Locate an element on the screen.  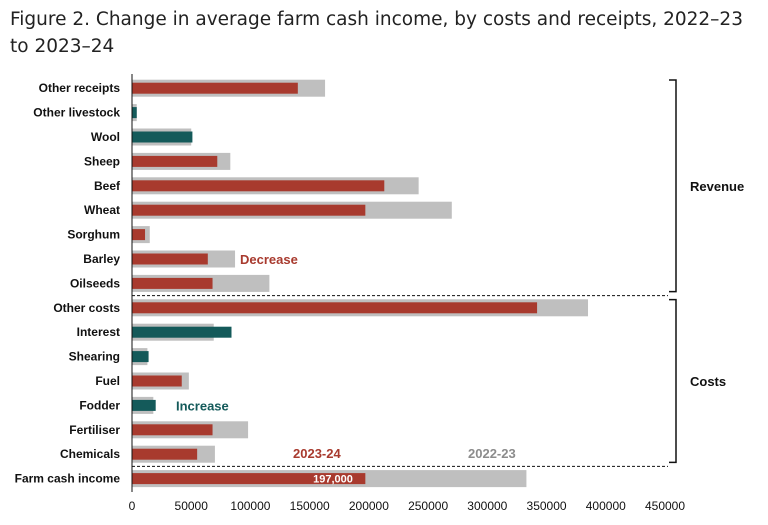
bar-2023-24-sorghum is located at coordinates (139, 235).